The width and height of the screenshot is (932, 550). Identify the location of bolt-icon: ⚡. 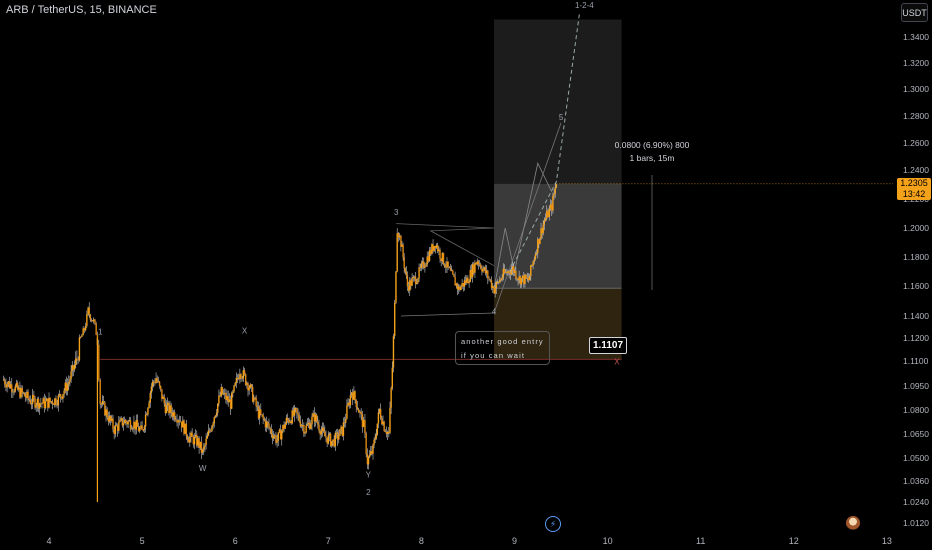
(553, 524).